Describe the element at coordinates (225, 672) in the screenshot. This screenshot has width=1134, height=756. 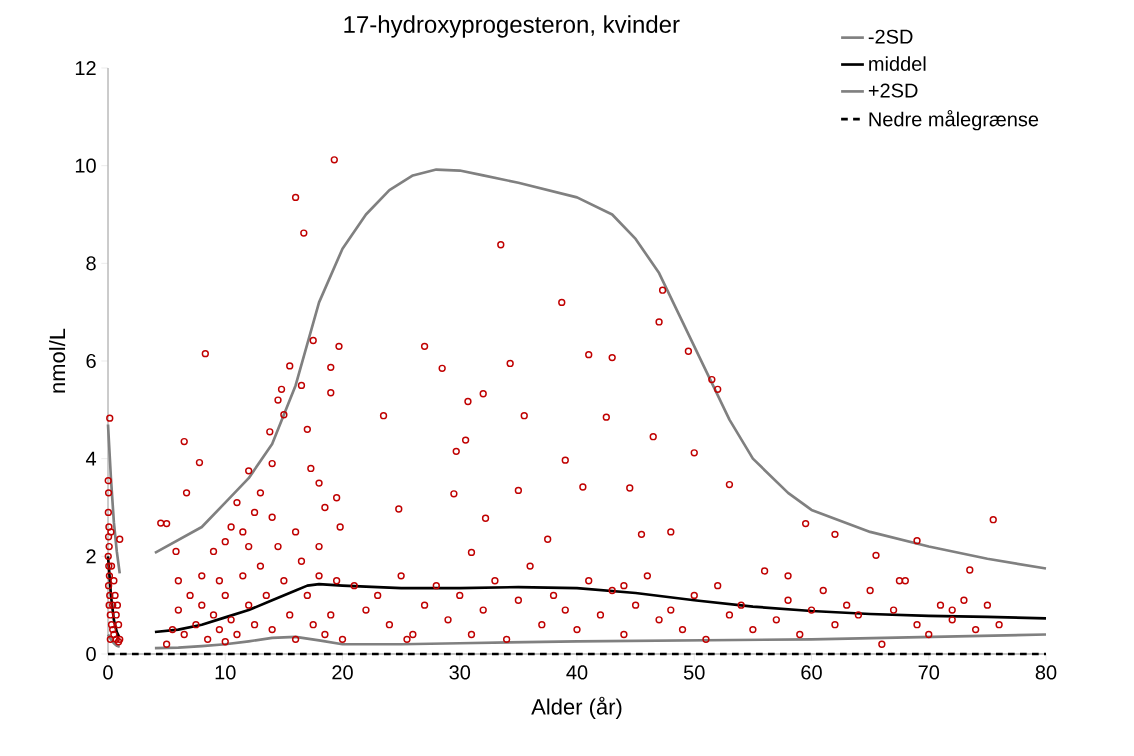
I see `x-tick-label: 10` at that location.